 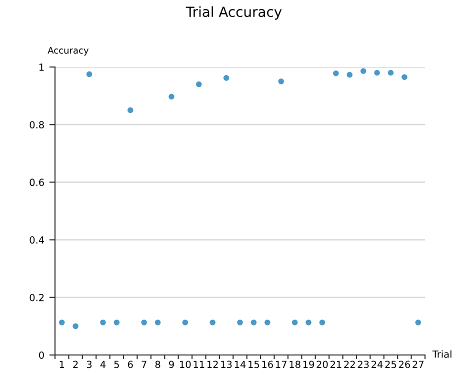 I want to click on y-tick-label: 0.8, so click(x=37, y=124).